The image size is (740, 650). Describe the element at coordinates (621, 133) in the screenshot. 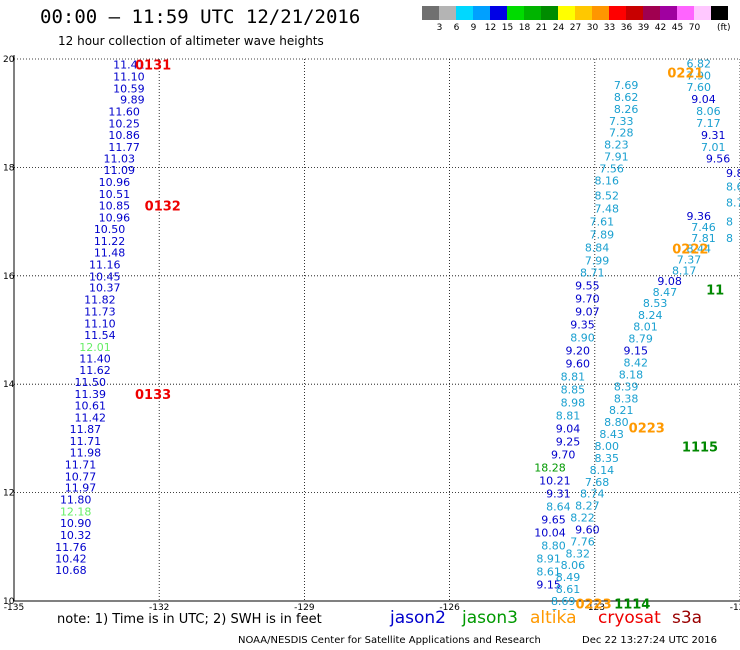

I see `data-label: 7.28` at that location.